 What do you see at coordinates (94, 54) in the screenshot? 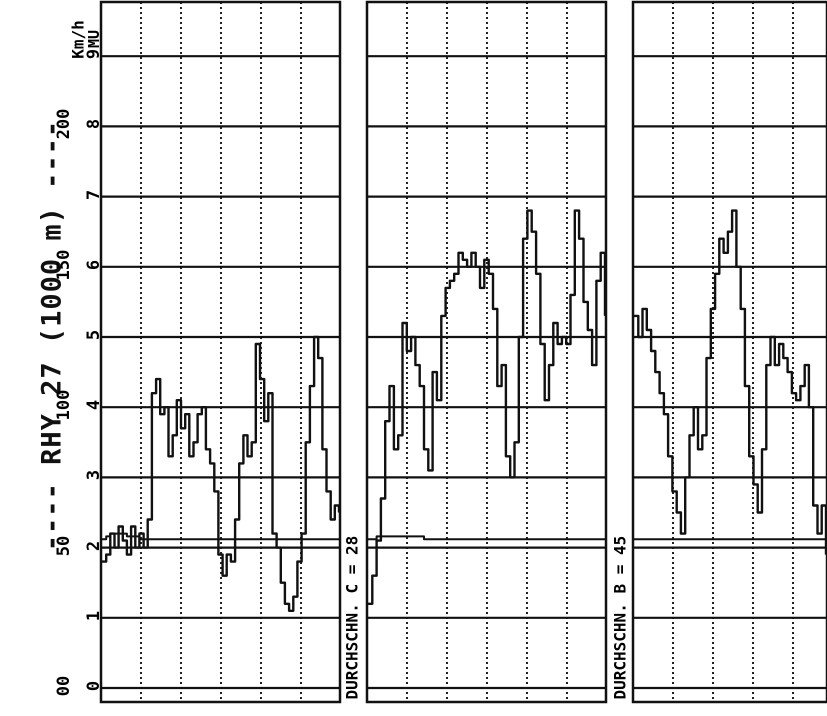
I see `mu-tick-label: 9` at bounding box center [94, 54].